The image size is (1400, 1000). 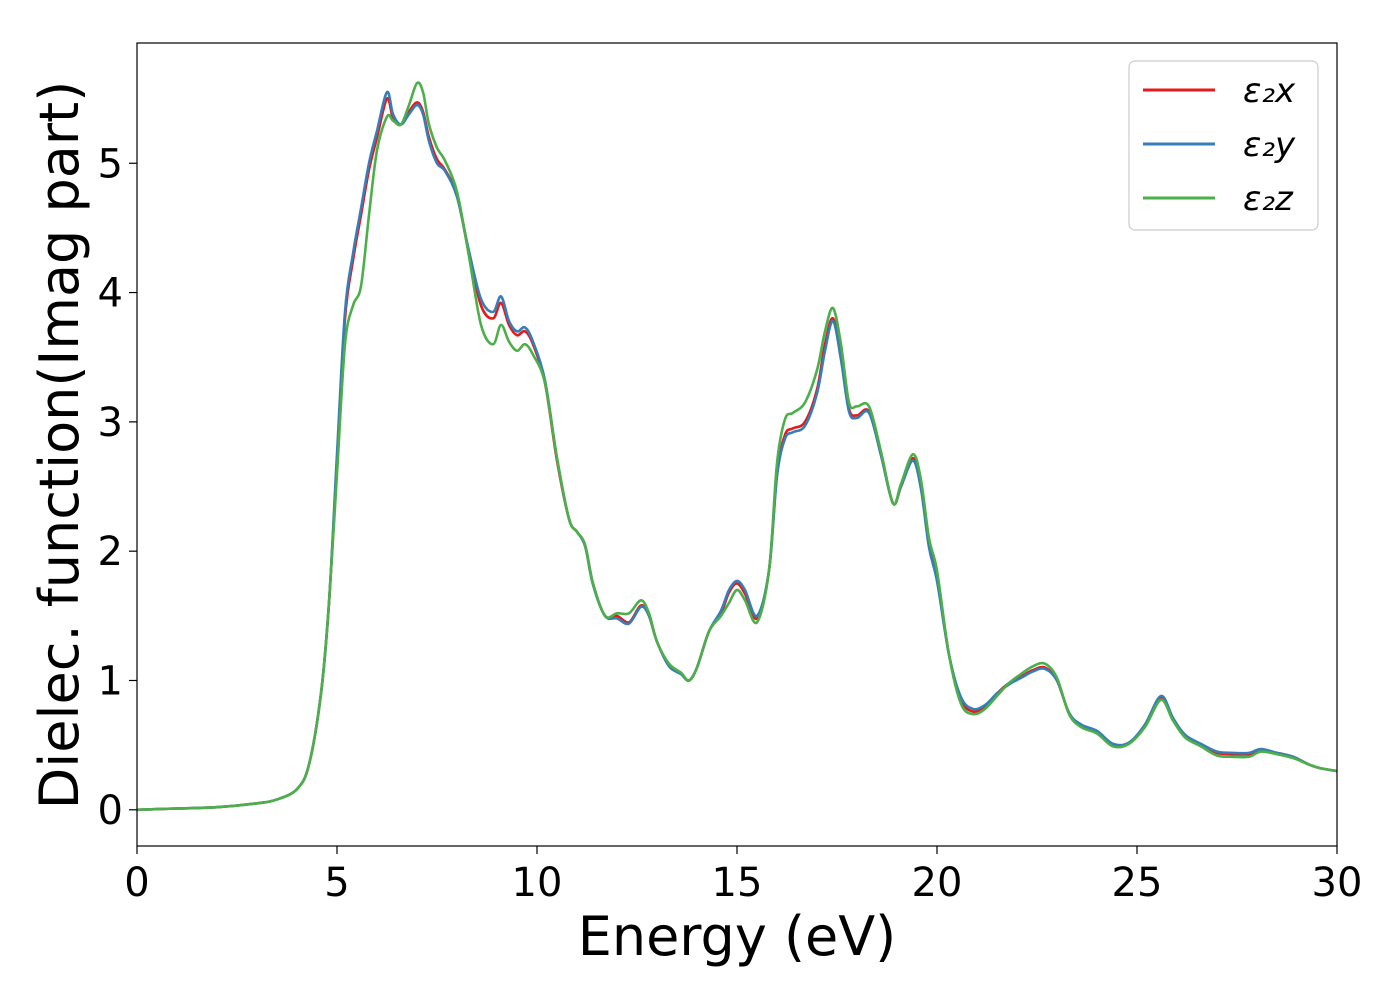 What do you see at coordinates (1269, 91) in the screenshot?
I see `legend-label-0: ε₂x` at bounding box center [1269, 91].